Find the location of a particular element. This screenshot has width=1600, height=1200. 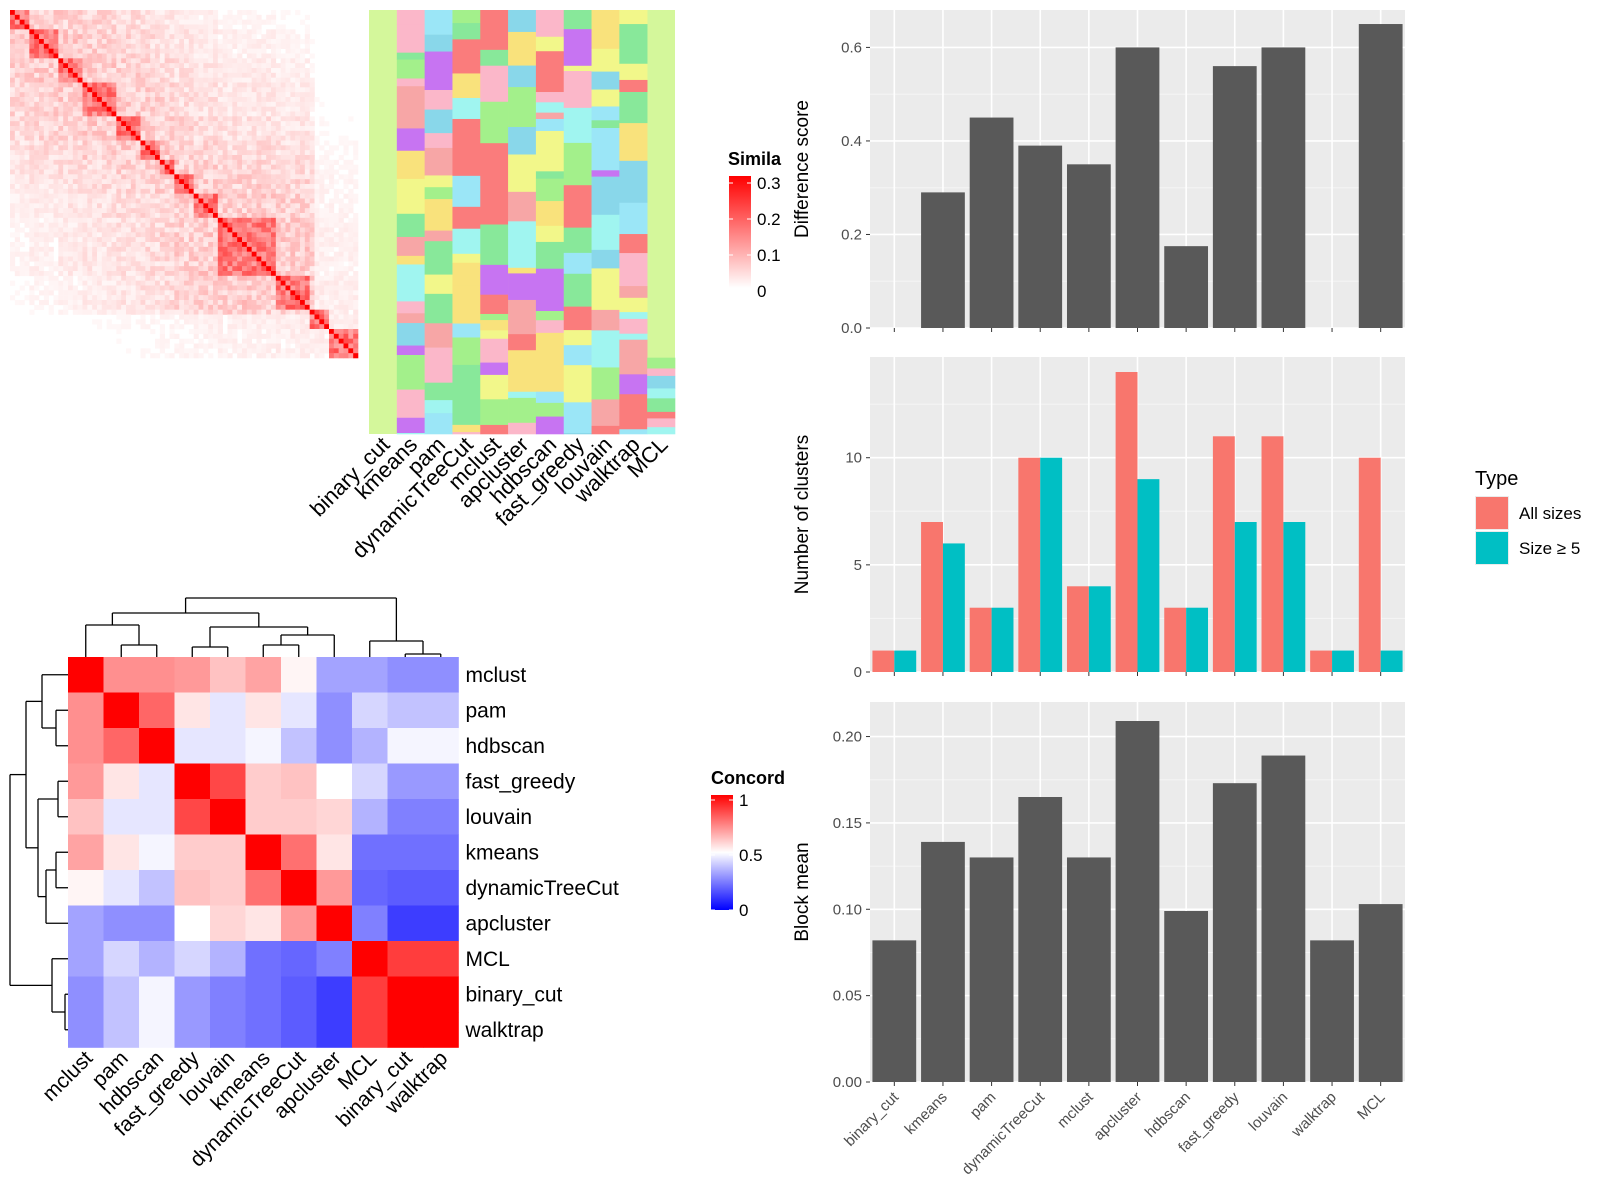

bar-all-sizes is located at coordinates (1272, 554).